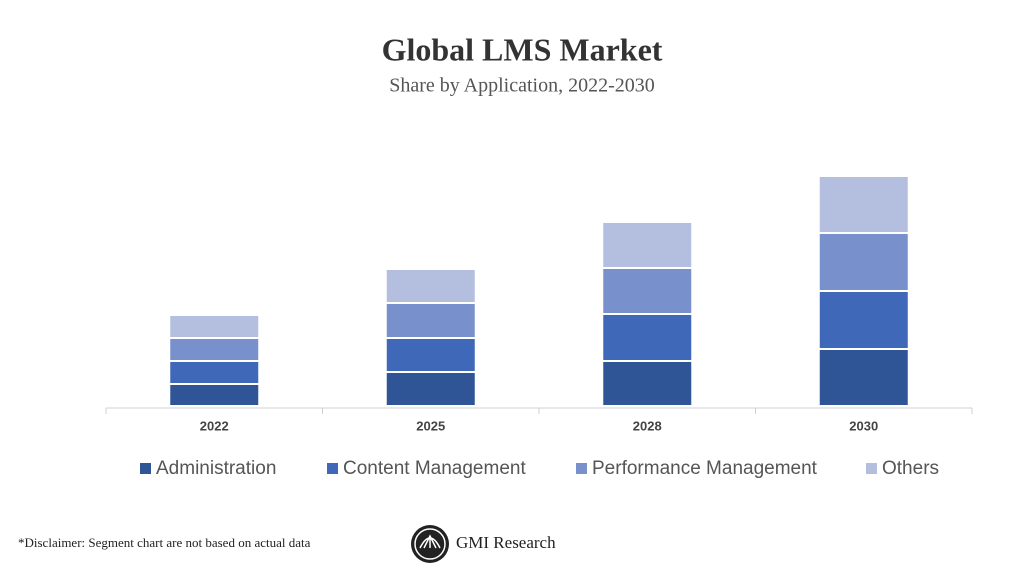  I want to click on legend-label: Performance Management, so click(705, 468).